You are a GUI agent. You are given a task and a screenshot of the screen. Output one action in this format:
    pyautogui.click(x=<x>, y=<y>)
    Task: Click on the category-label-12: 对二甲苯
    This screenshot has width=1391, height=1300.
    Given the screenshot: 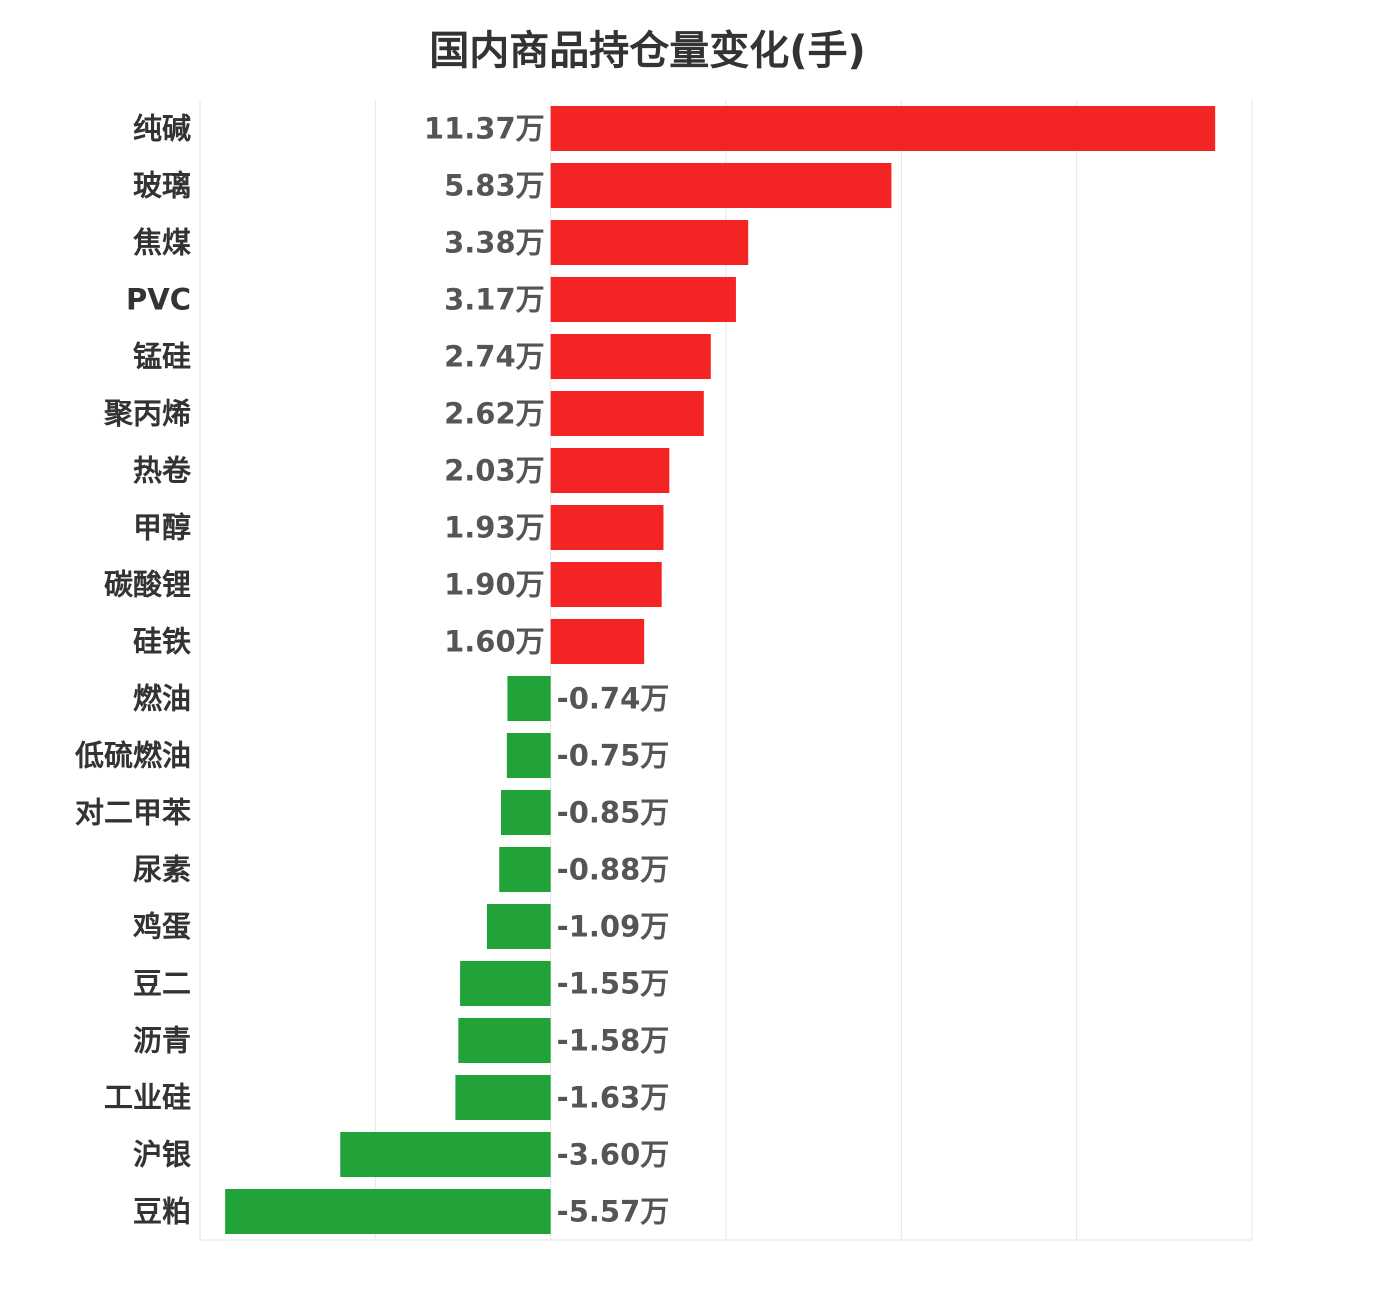 What is the action you would take?
    pyautogui.click(x=133, y=813)
    